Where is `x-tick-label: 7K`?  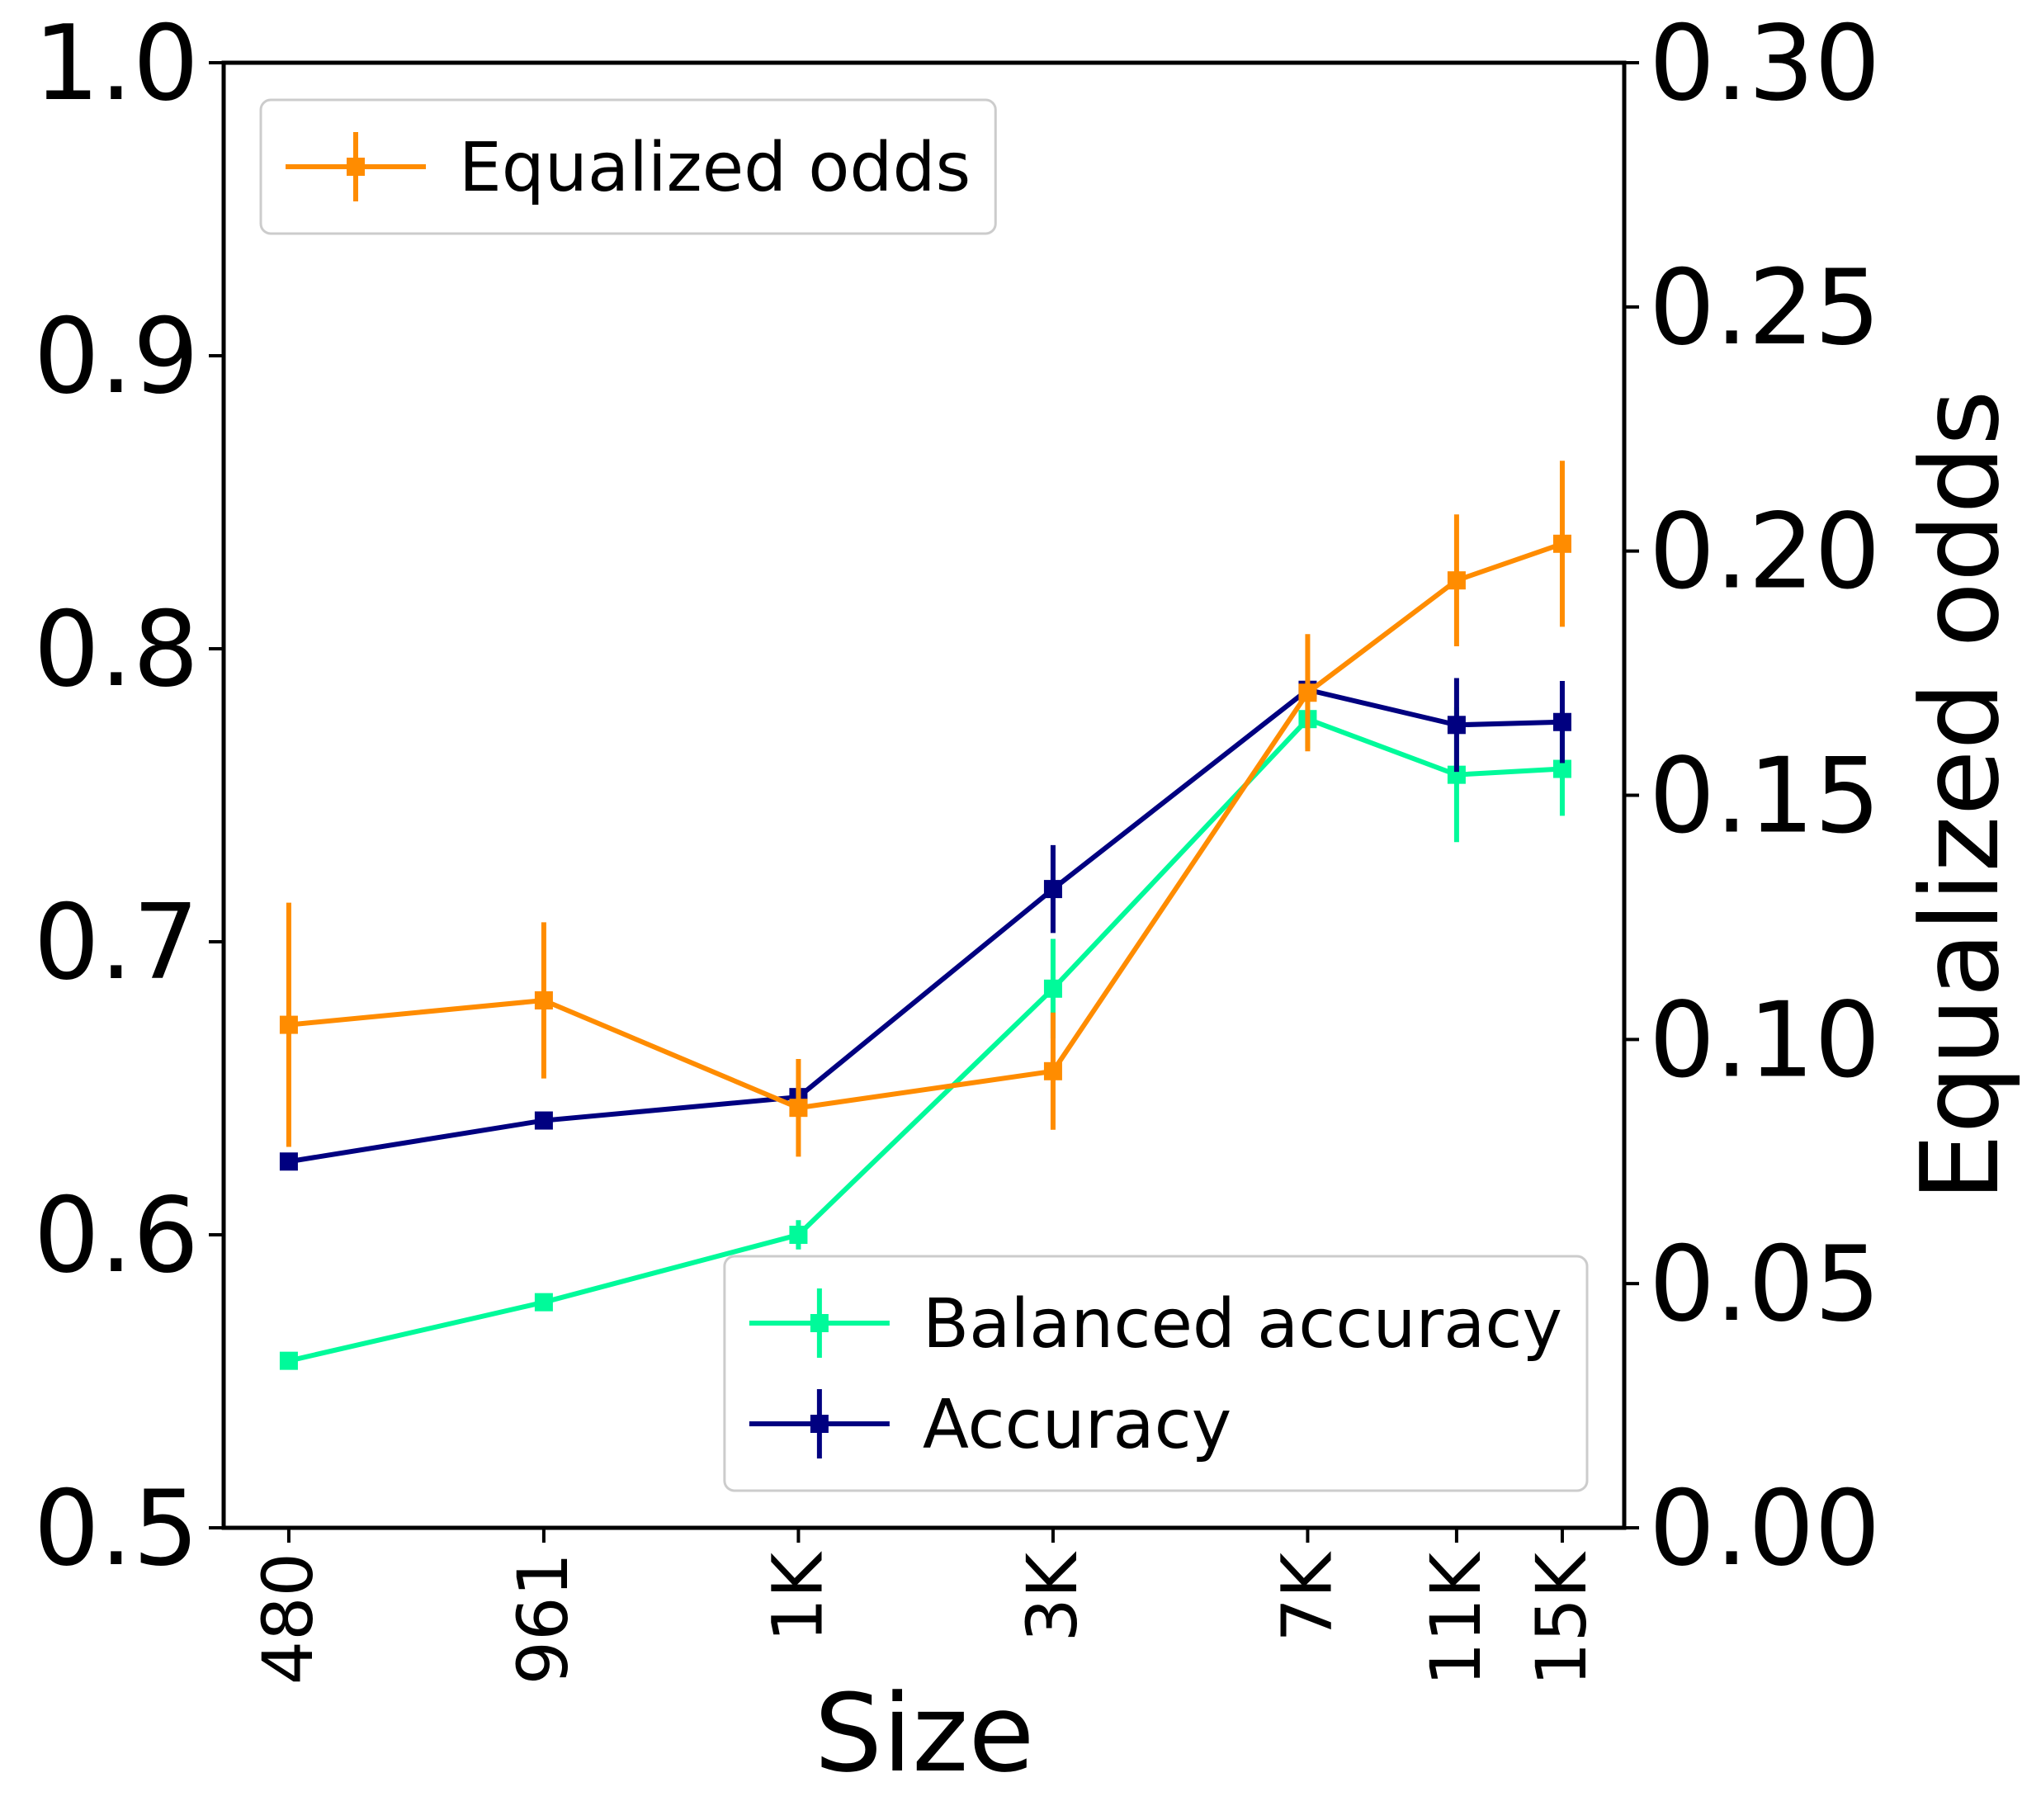
x-tick-label: 7K is located at coordinates (1307, 1596).